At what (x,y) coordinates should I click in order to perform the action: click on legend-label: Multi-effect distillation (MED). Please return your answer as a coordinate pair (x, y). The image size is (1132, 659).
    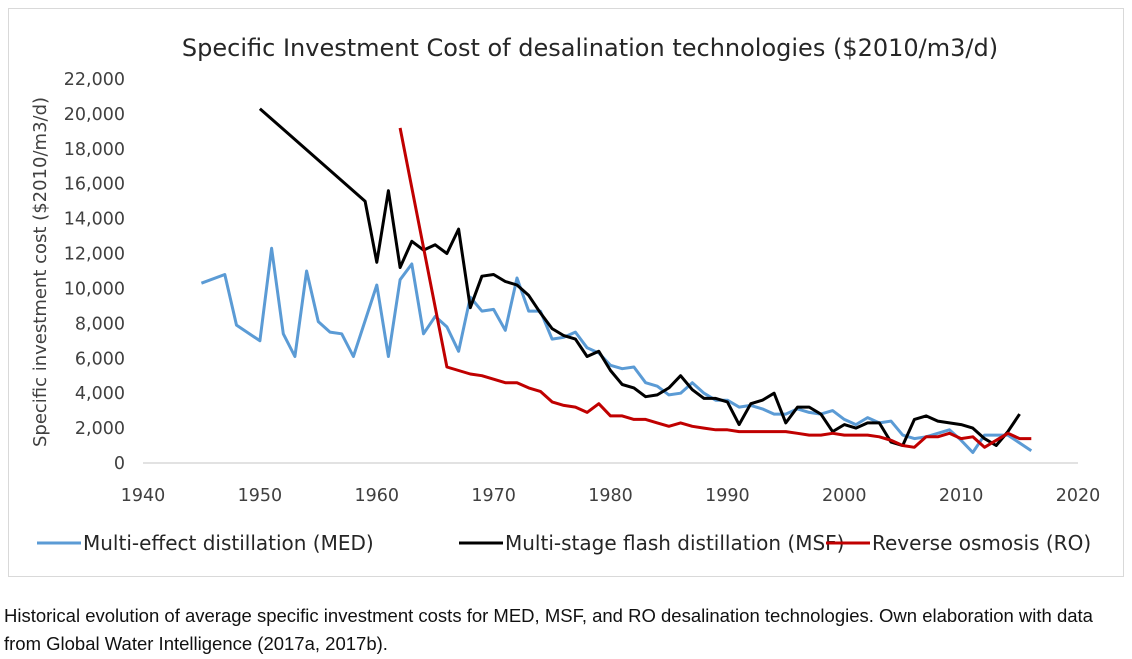
    Looking at the image, I should click on (228, 543).